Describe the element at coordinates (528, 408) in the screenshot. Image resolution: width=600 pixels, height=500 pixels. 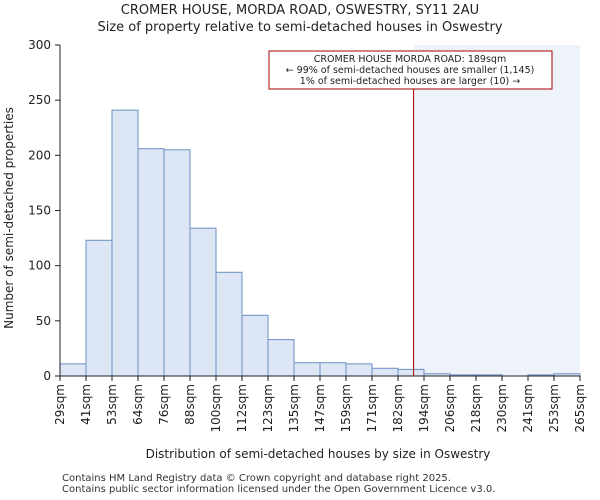
I see `x-tick-label-241sqm: 241sqm` at that location.